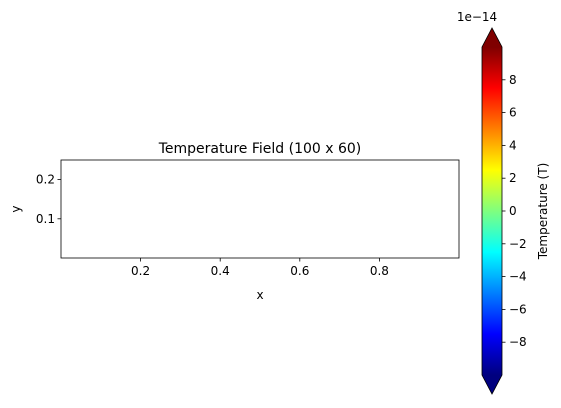 The height and width of the screenshot is (408, 561). Describe the element at coordinates (513, 113) in the screenshot. I see `colorbar-tick-label: 6` at that location.